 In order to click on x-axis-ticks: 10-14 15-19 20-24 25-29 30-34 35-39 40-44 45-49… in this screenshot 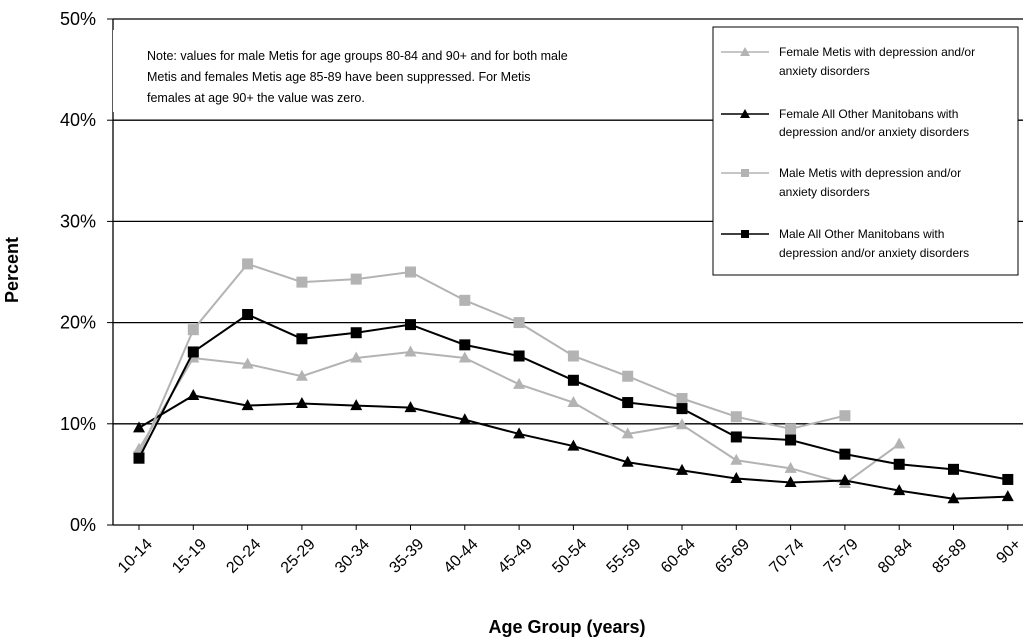, I will do `click(569, 556)`.